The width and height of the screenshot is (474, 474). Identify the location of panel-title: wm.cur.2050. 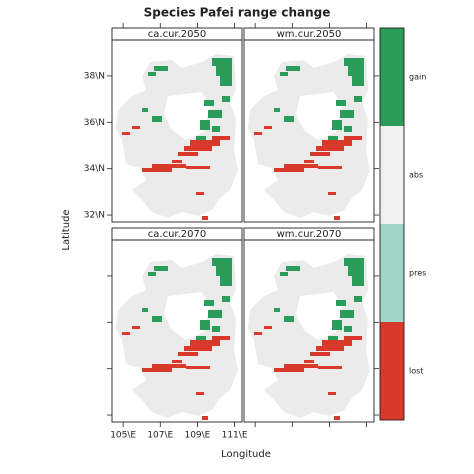
(309, 34).